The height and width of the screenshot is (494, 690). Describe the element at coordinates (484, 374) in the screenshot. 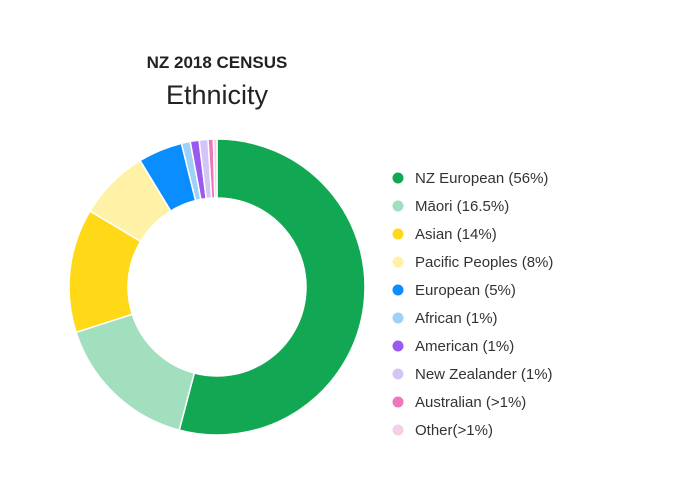

I see `legend-label-7: New Zealander (1%)` at that location.